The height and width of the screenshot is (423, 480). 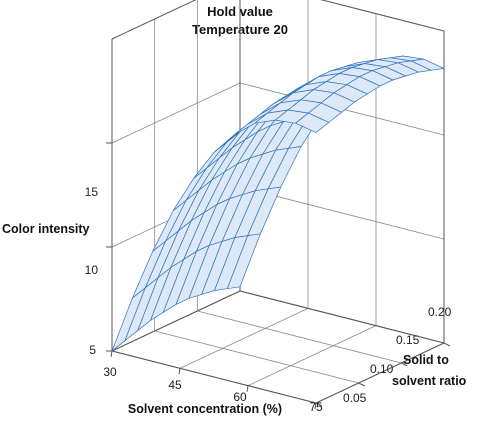 What do you see at coordinates (426, 360) in the screenshot?
I see `y-axis-title-line-1: Solid to` at bounding box center [426, 360].